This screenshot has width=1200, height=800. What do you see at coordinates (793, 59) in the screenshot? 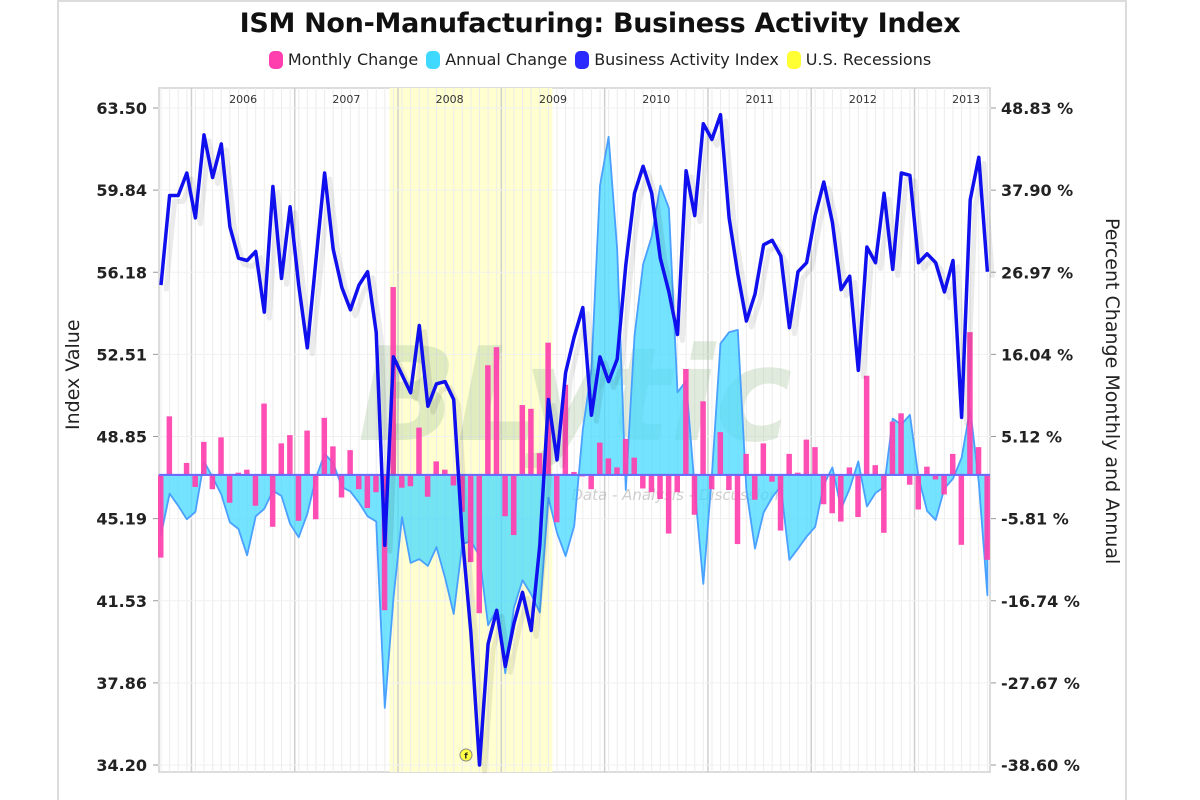
I see `legend-swatch-us-recessions` at bounding box center [793, 59].